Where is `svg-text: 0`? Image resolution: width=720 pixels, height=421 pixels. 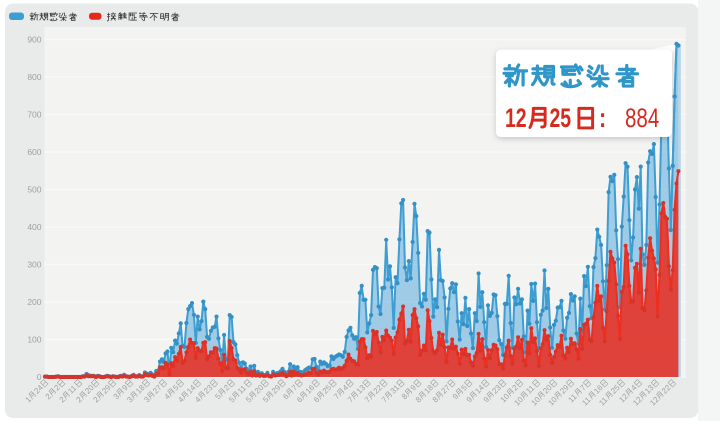 svg-text: 0 is located at coordinates (39, 377).